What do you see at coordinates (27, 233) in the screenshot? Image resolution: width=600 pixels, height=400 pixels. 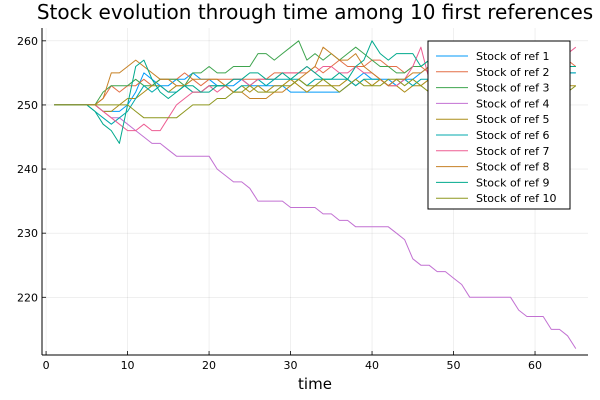 I see `y-tick-label: 230` at bounding box center [27, 233].